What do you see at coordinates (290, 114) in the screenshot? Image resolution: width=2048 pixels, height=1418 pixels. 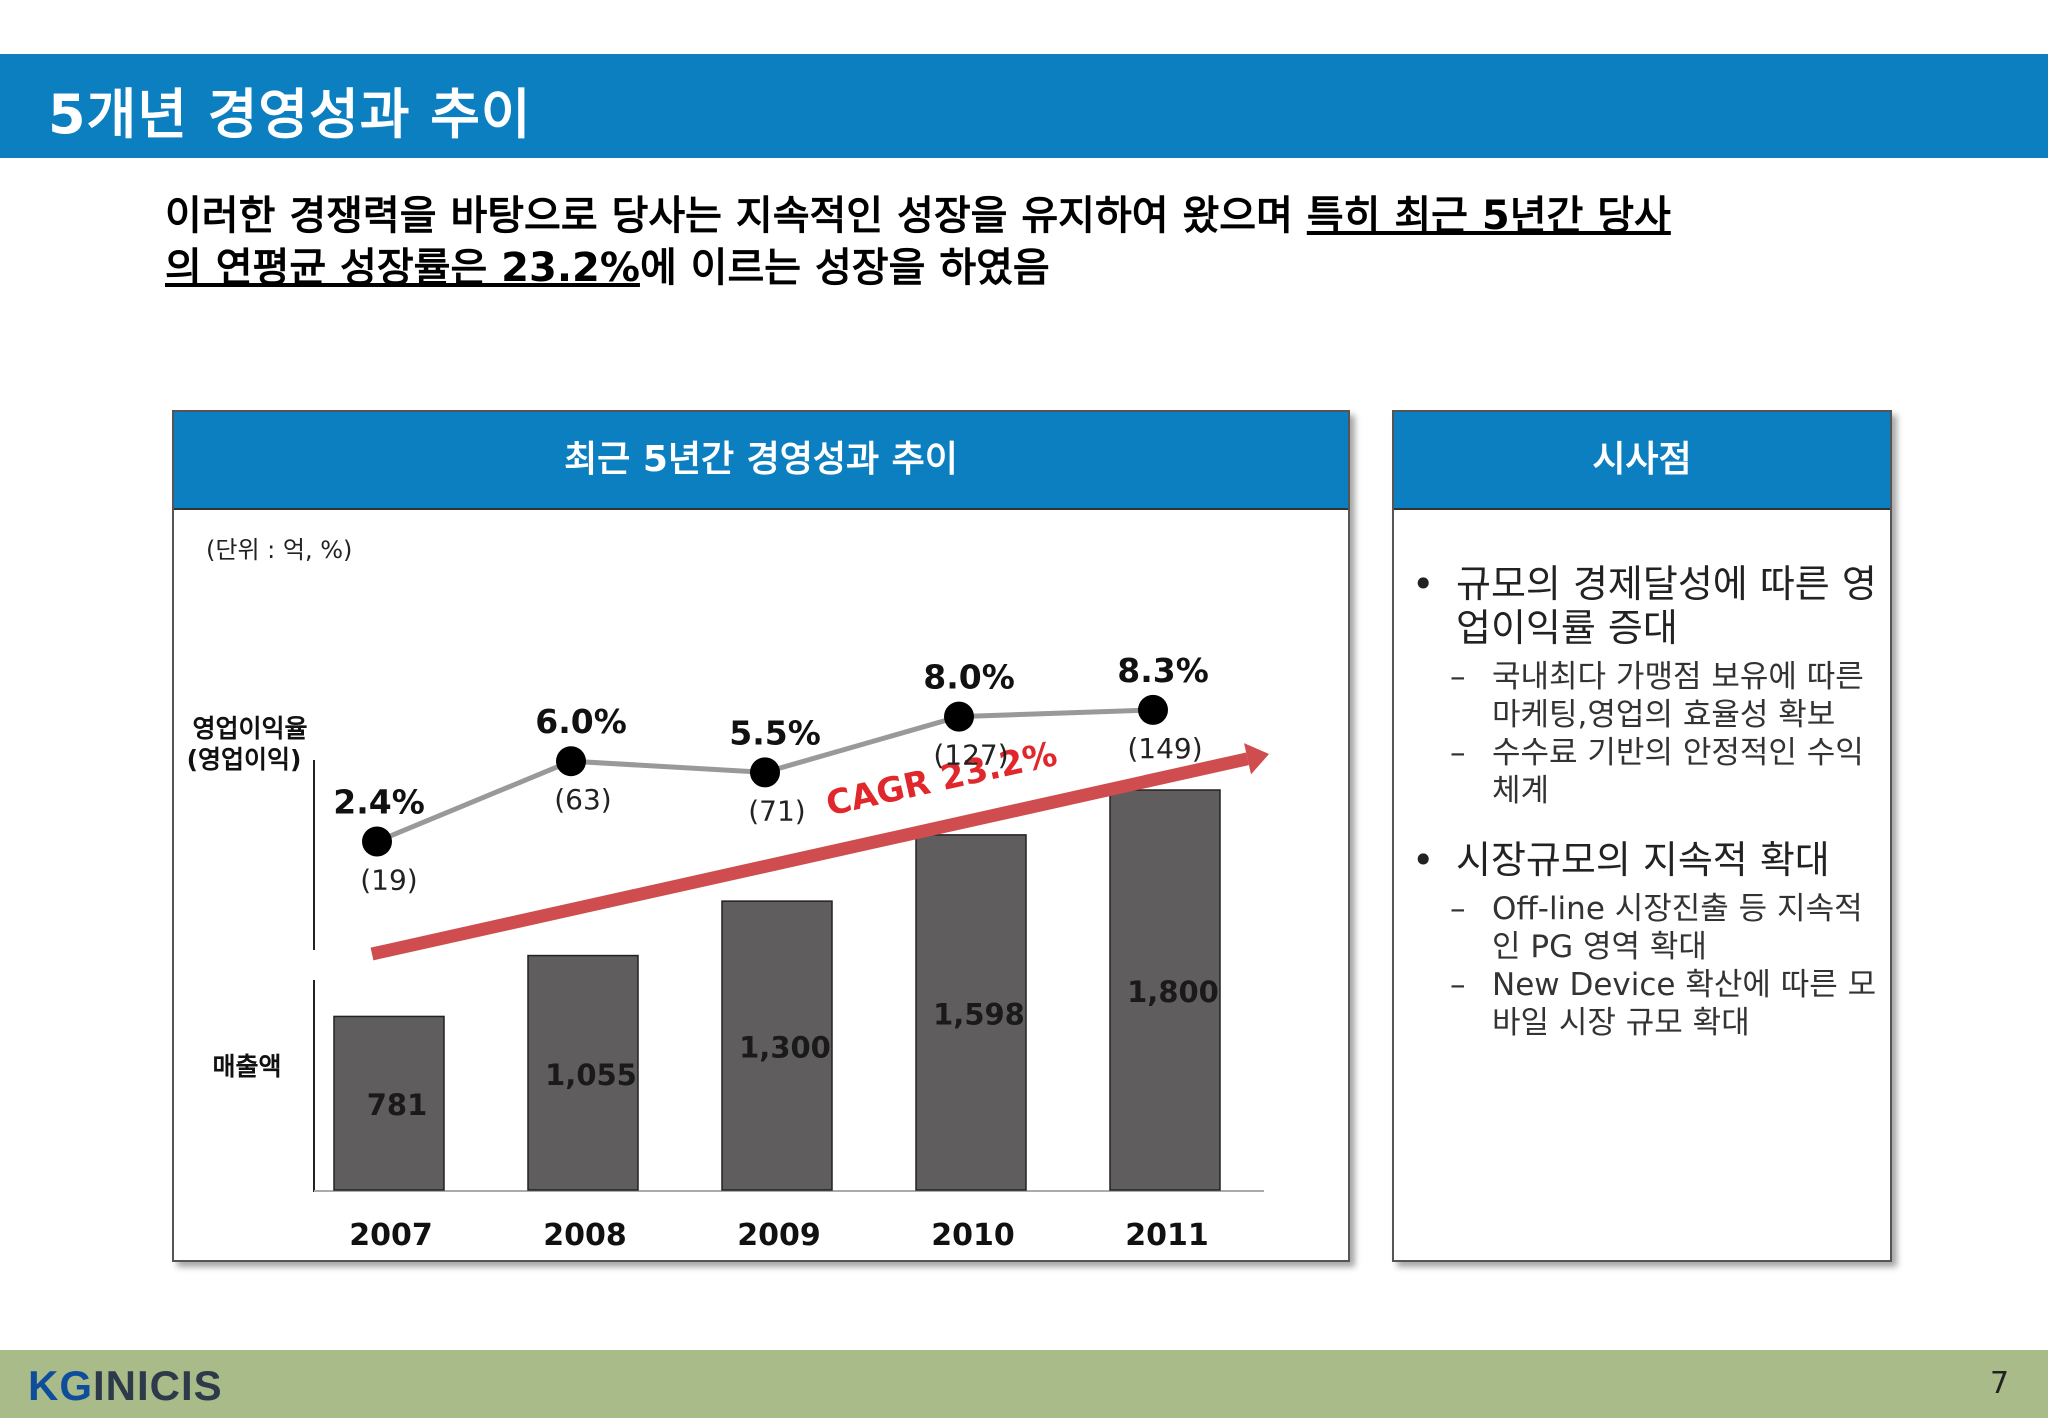 I see `page-title: 5개년 경영성과 추이` at bounding box center [290, 114].